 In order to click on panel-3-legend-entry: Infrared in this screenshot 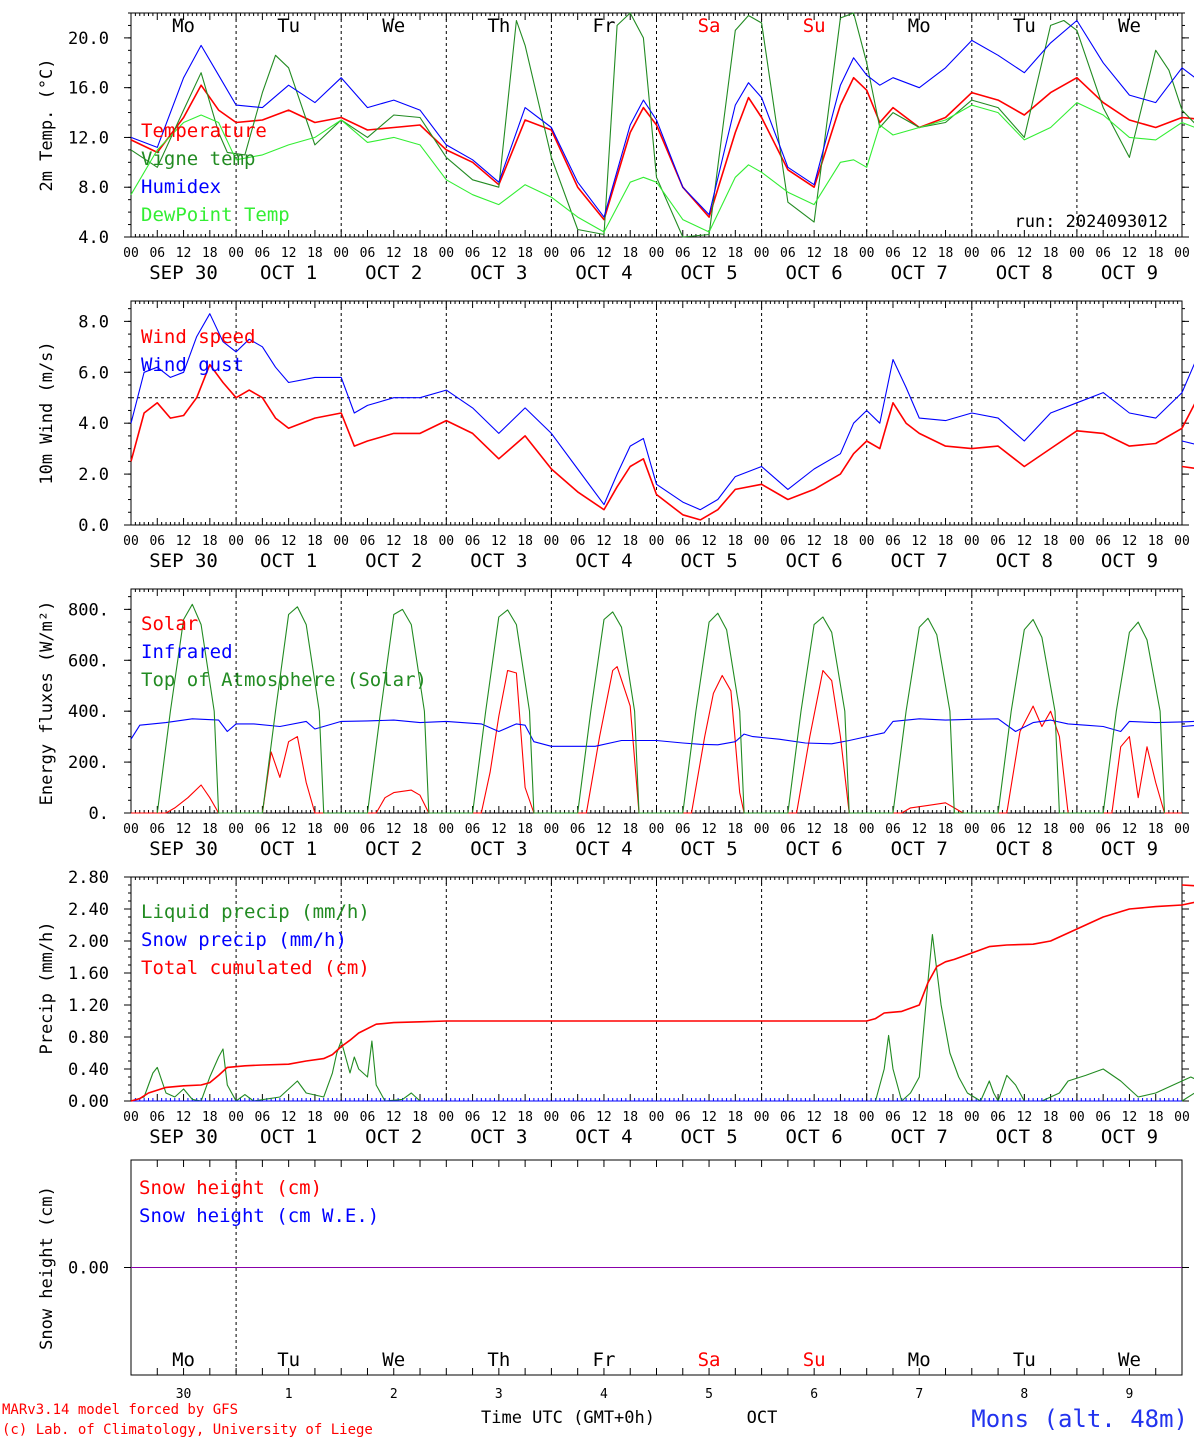, I will do `click(187, 652)`.